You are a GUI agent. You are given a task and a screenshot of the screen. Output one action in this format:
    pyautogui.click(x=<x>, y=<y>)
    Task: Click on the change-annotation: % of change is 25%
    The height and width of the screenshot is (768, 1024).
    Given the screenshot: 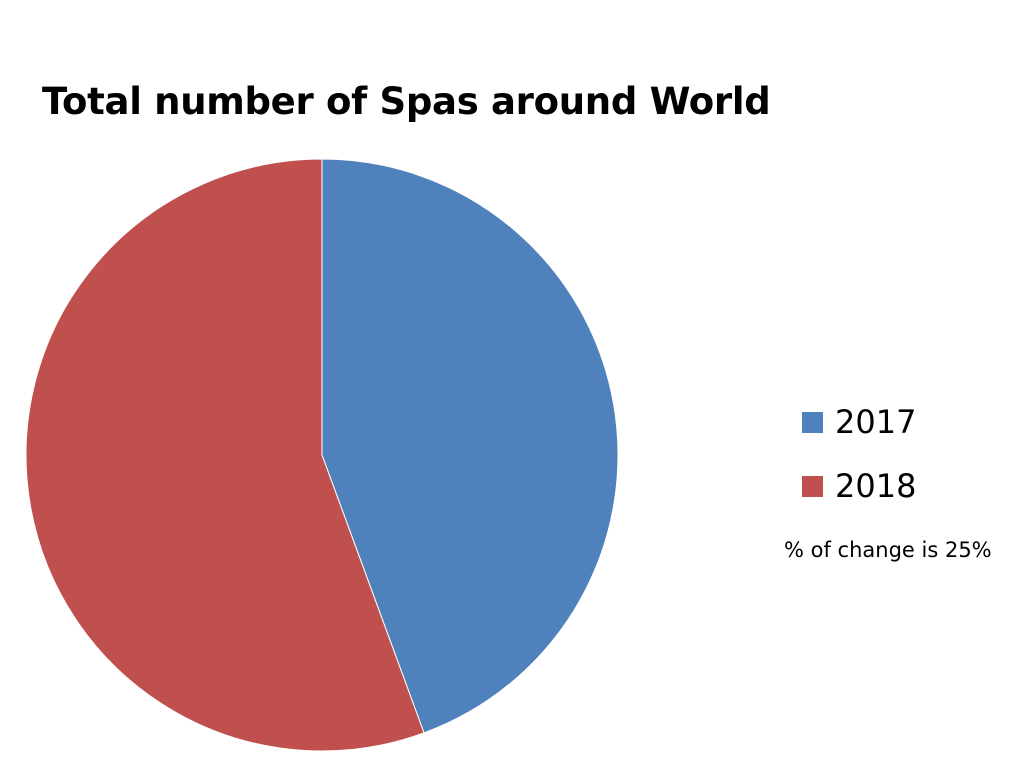 What is the action you would take?
    pyautogui.click(x=888, y=550)
    